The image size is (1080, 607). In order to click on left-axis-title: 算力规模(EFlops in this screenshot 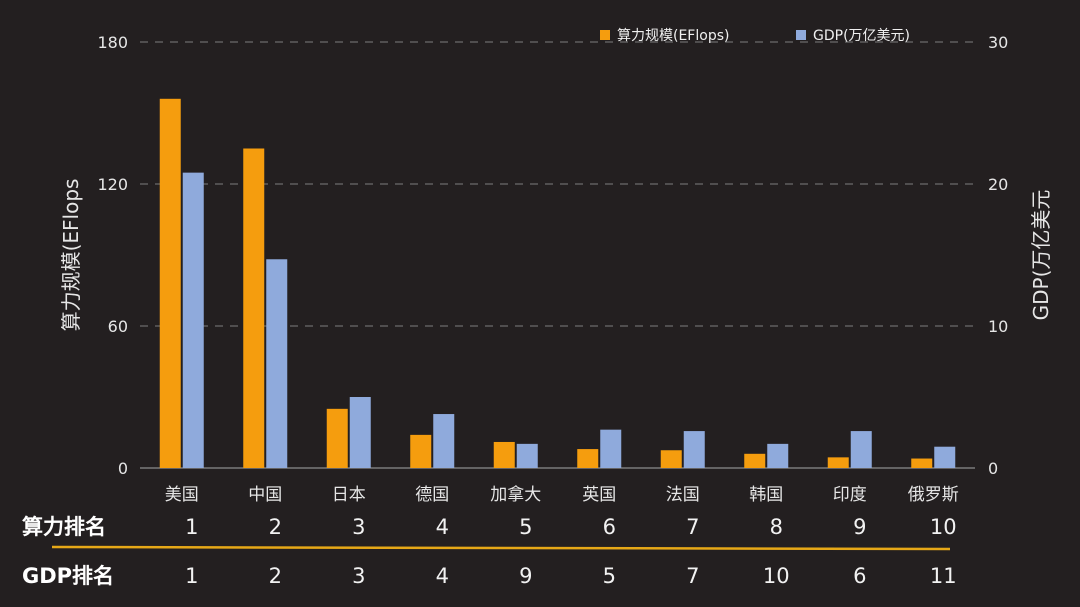, I will do `click(71, 255)`.